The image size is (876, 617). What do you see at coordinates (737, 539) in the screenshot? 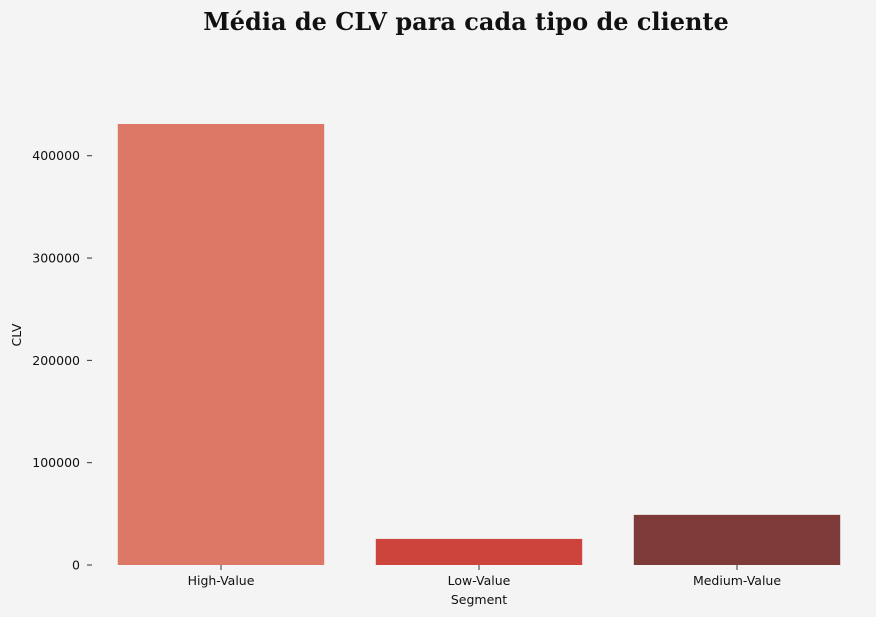
I see `bar-medium-value` at bounding box center [737, 539].